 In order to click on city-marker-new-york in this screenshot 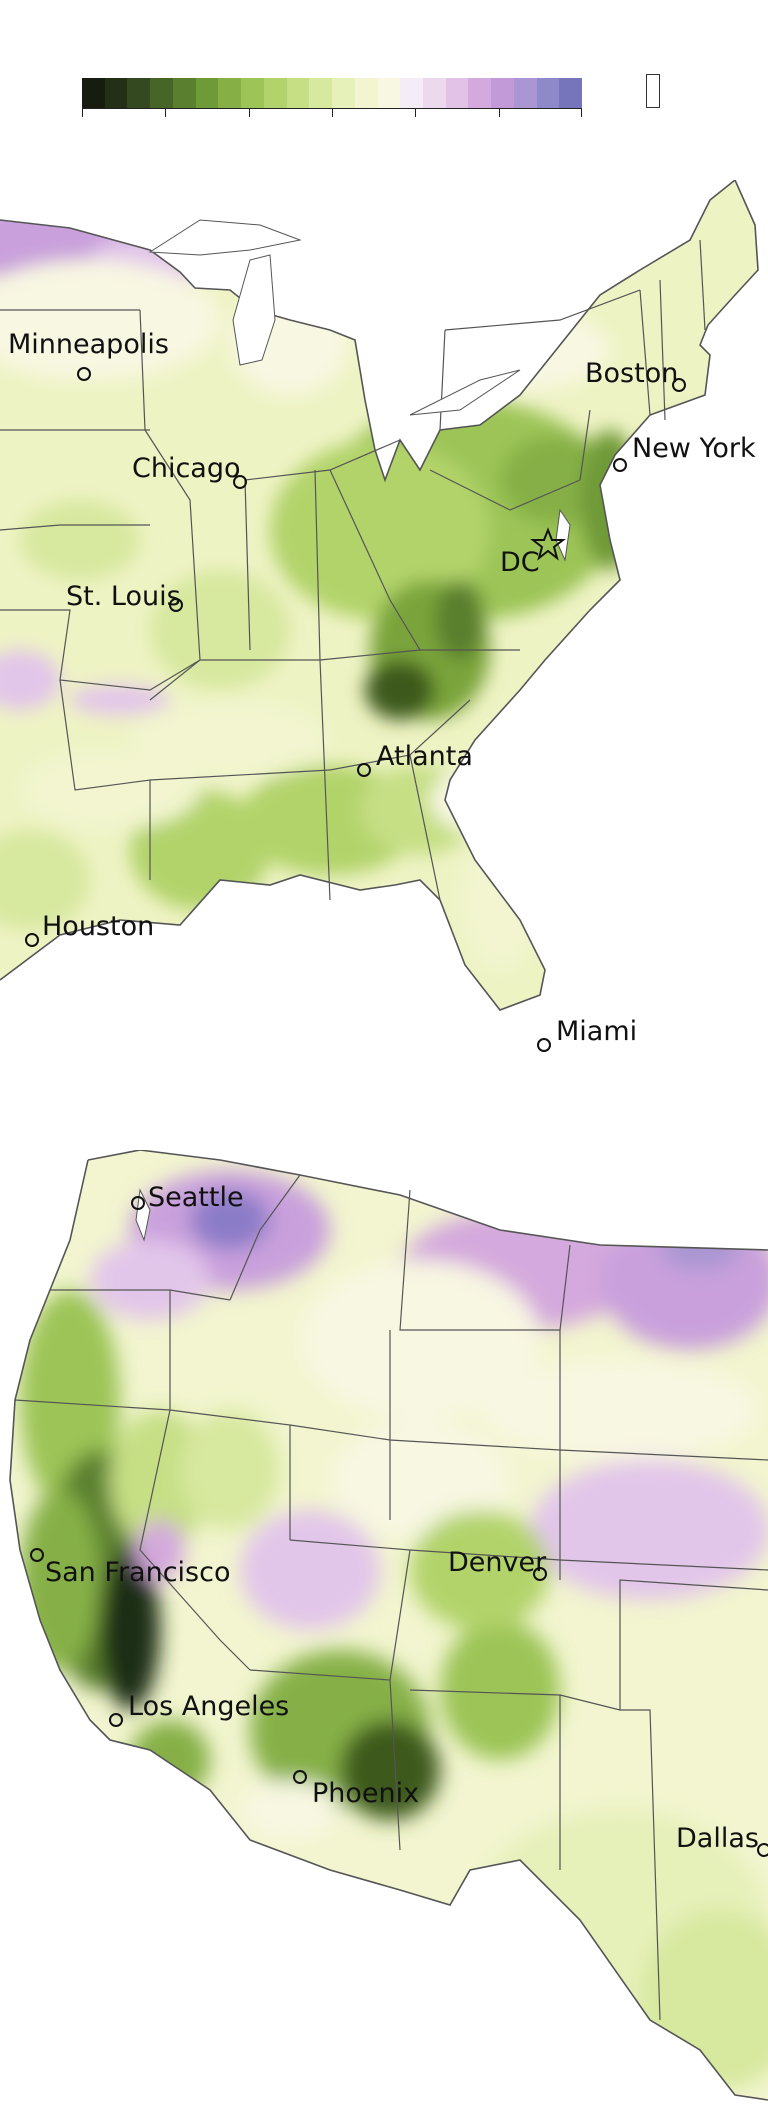, I will do `click(620, 465)`.